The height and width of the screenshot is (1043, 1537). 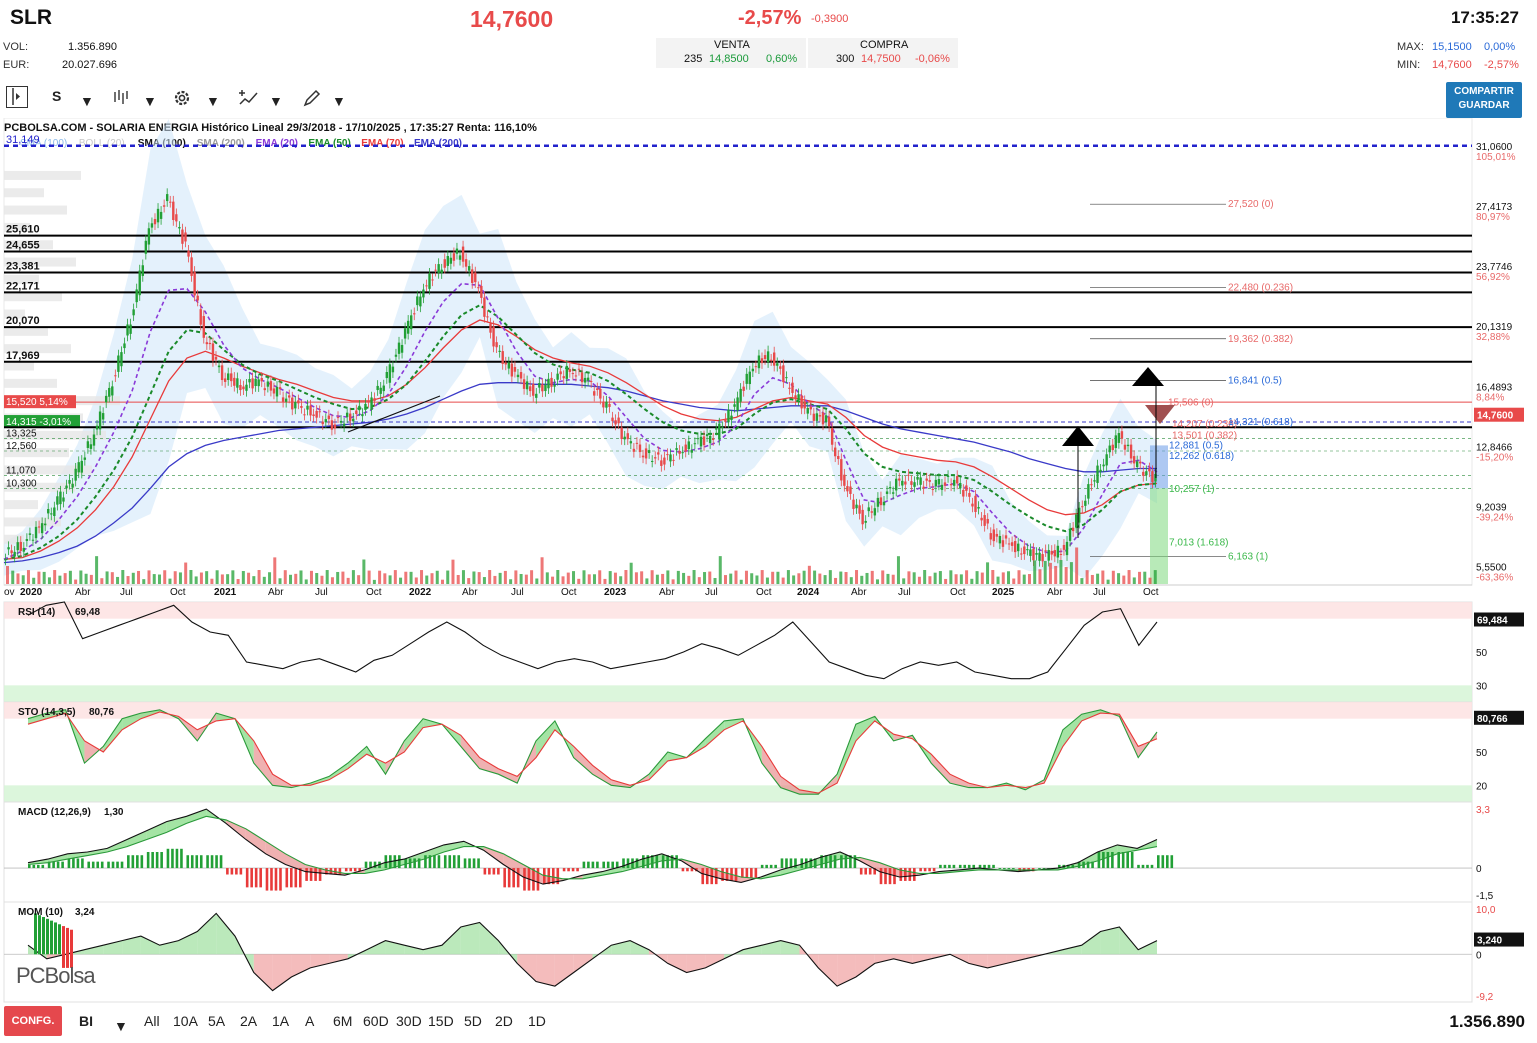 I want to click on indicator-panel, so click(x=738, y=852).